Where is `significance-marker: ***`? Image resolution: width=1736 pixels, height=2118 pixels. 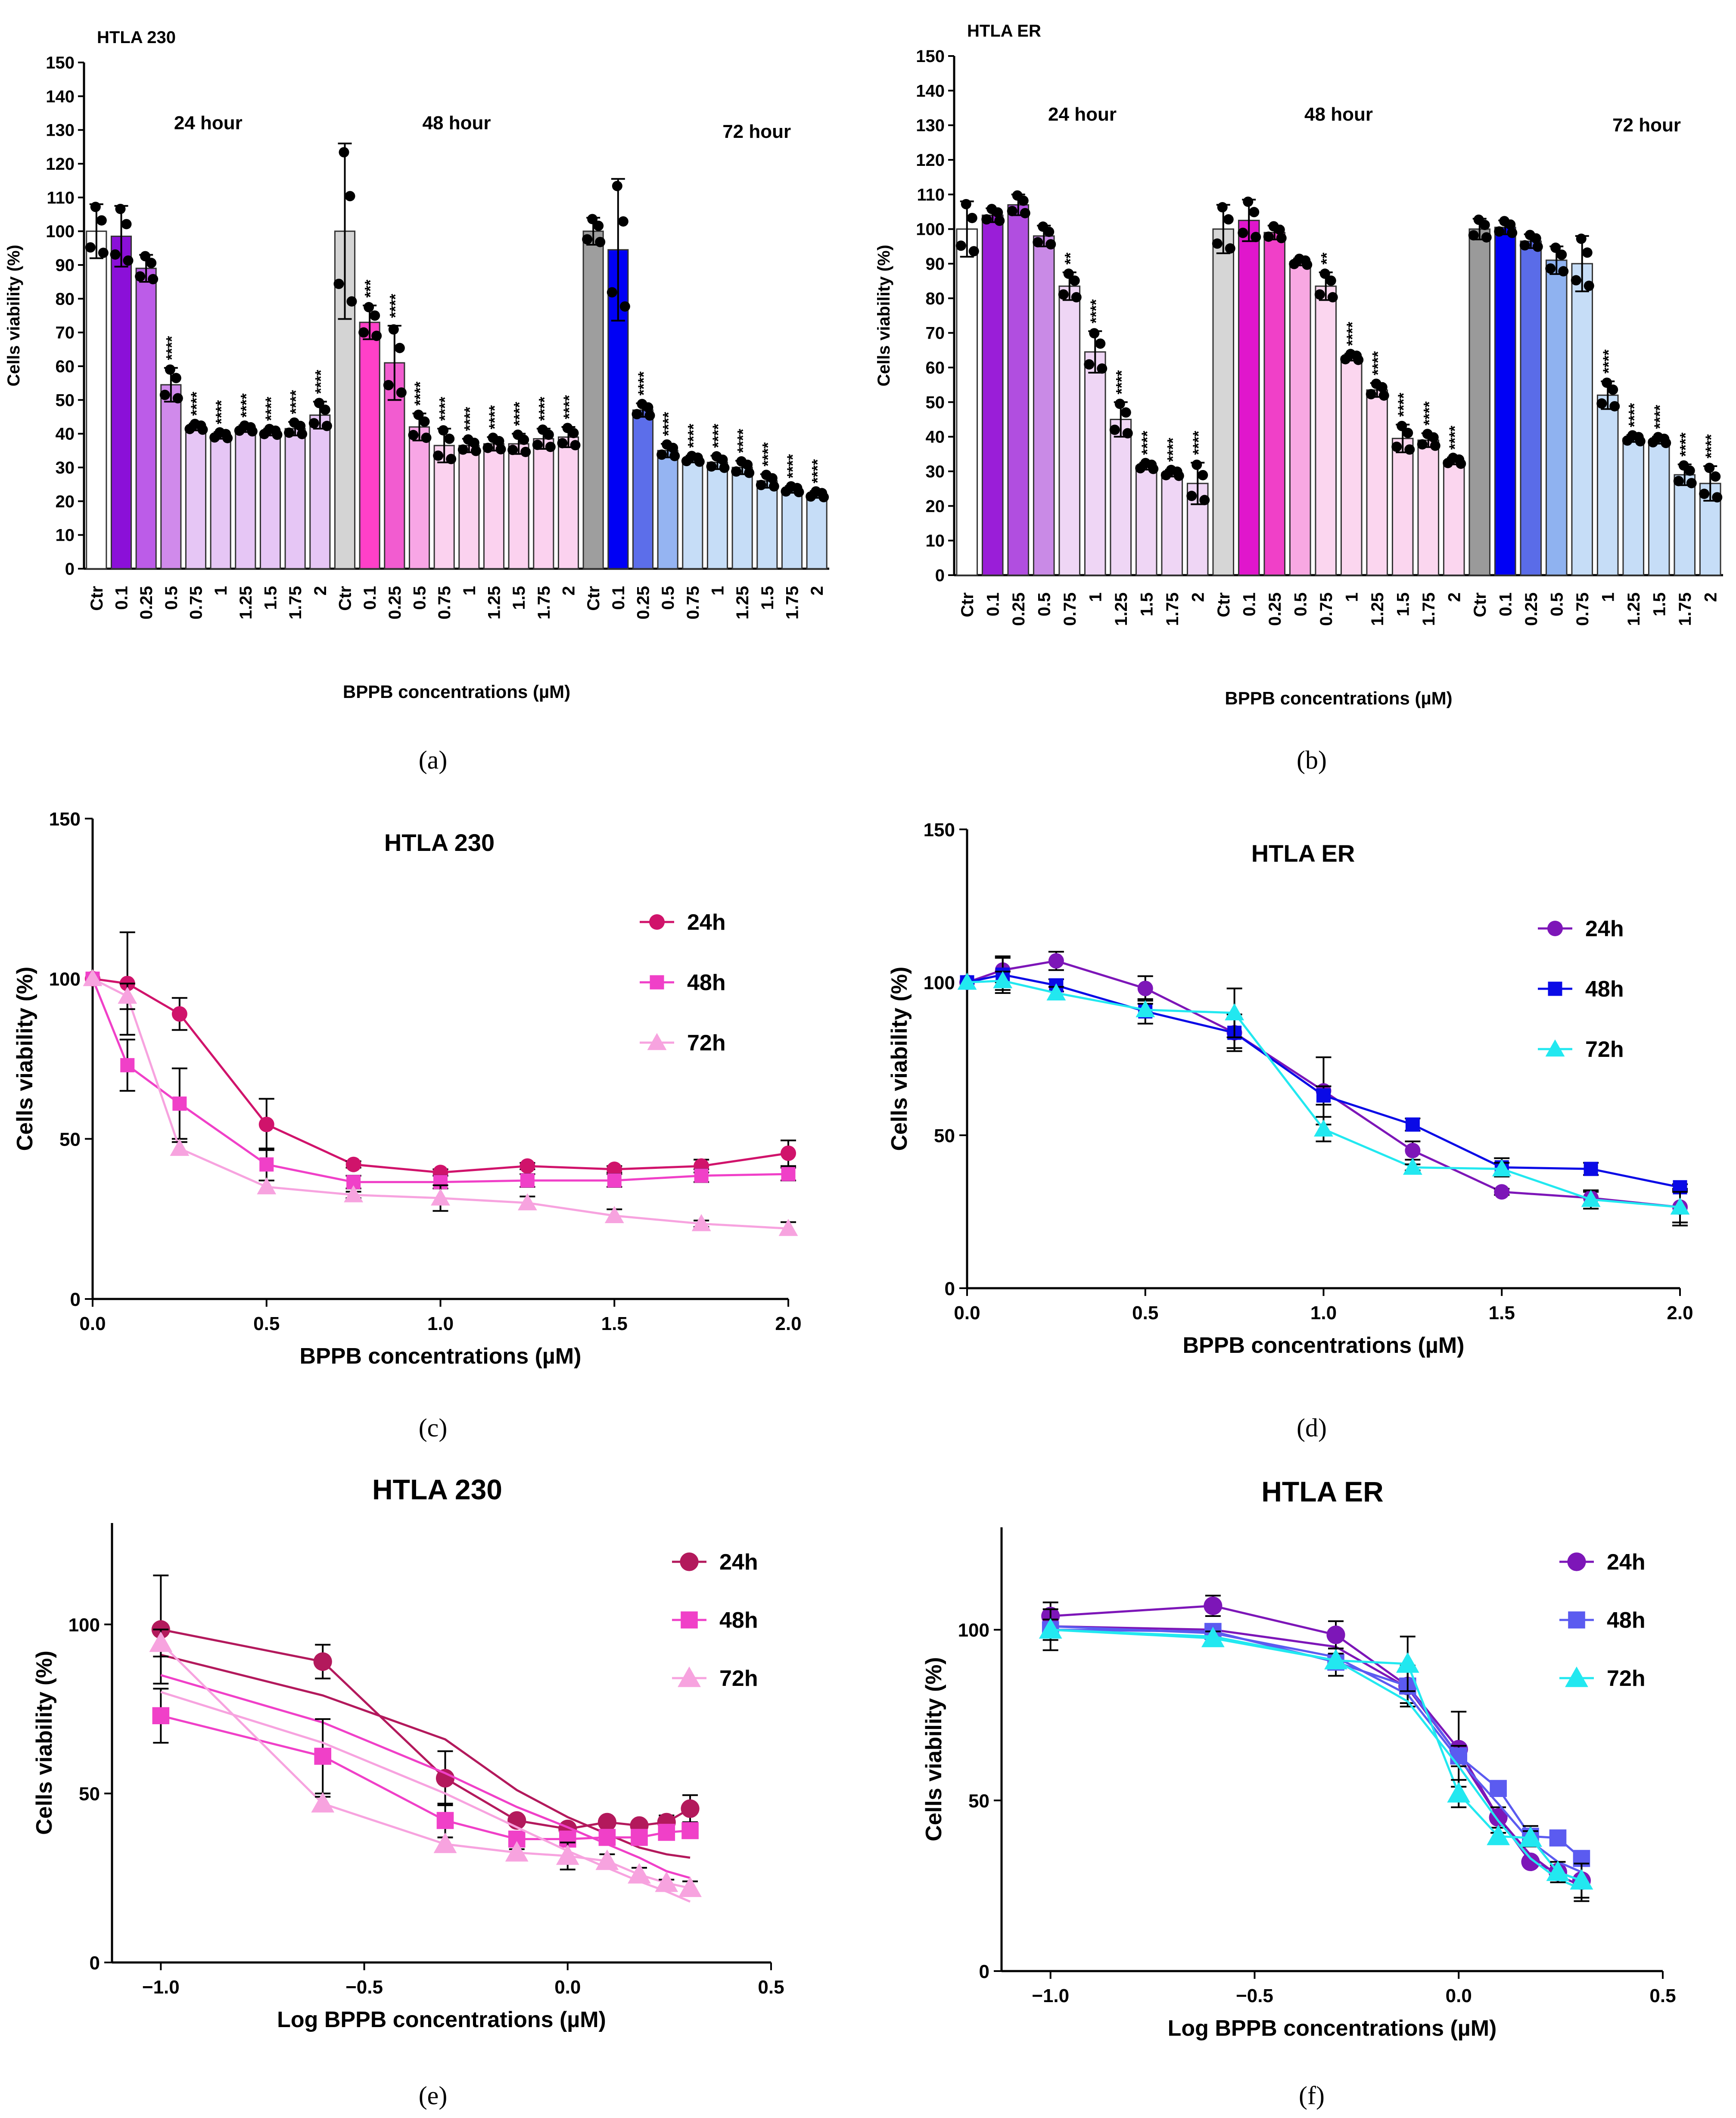
significance-marker: *** is located at coordinates (370, 289).